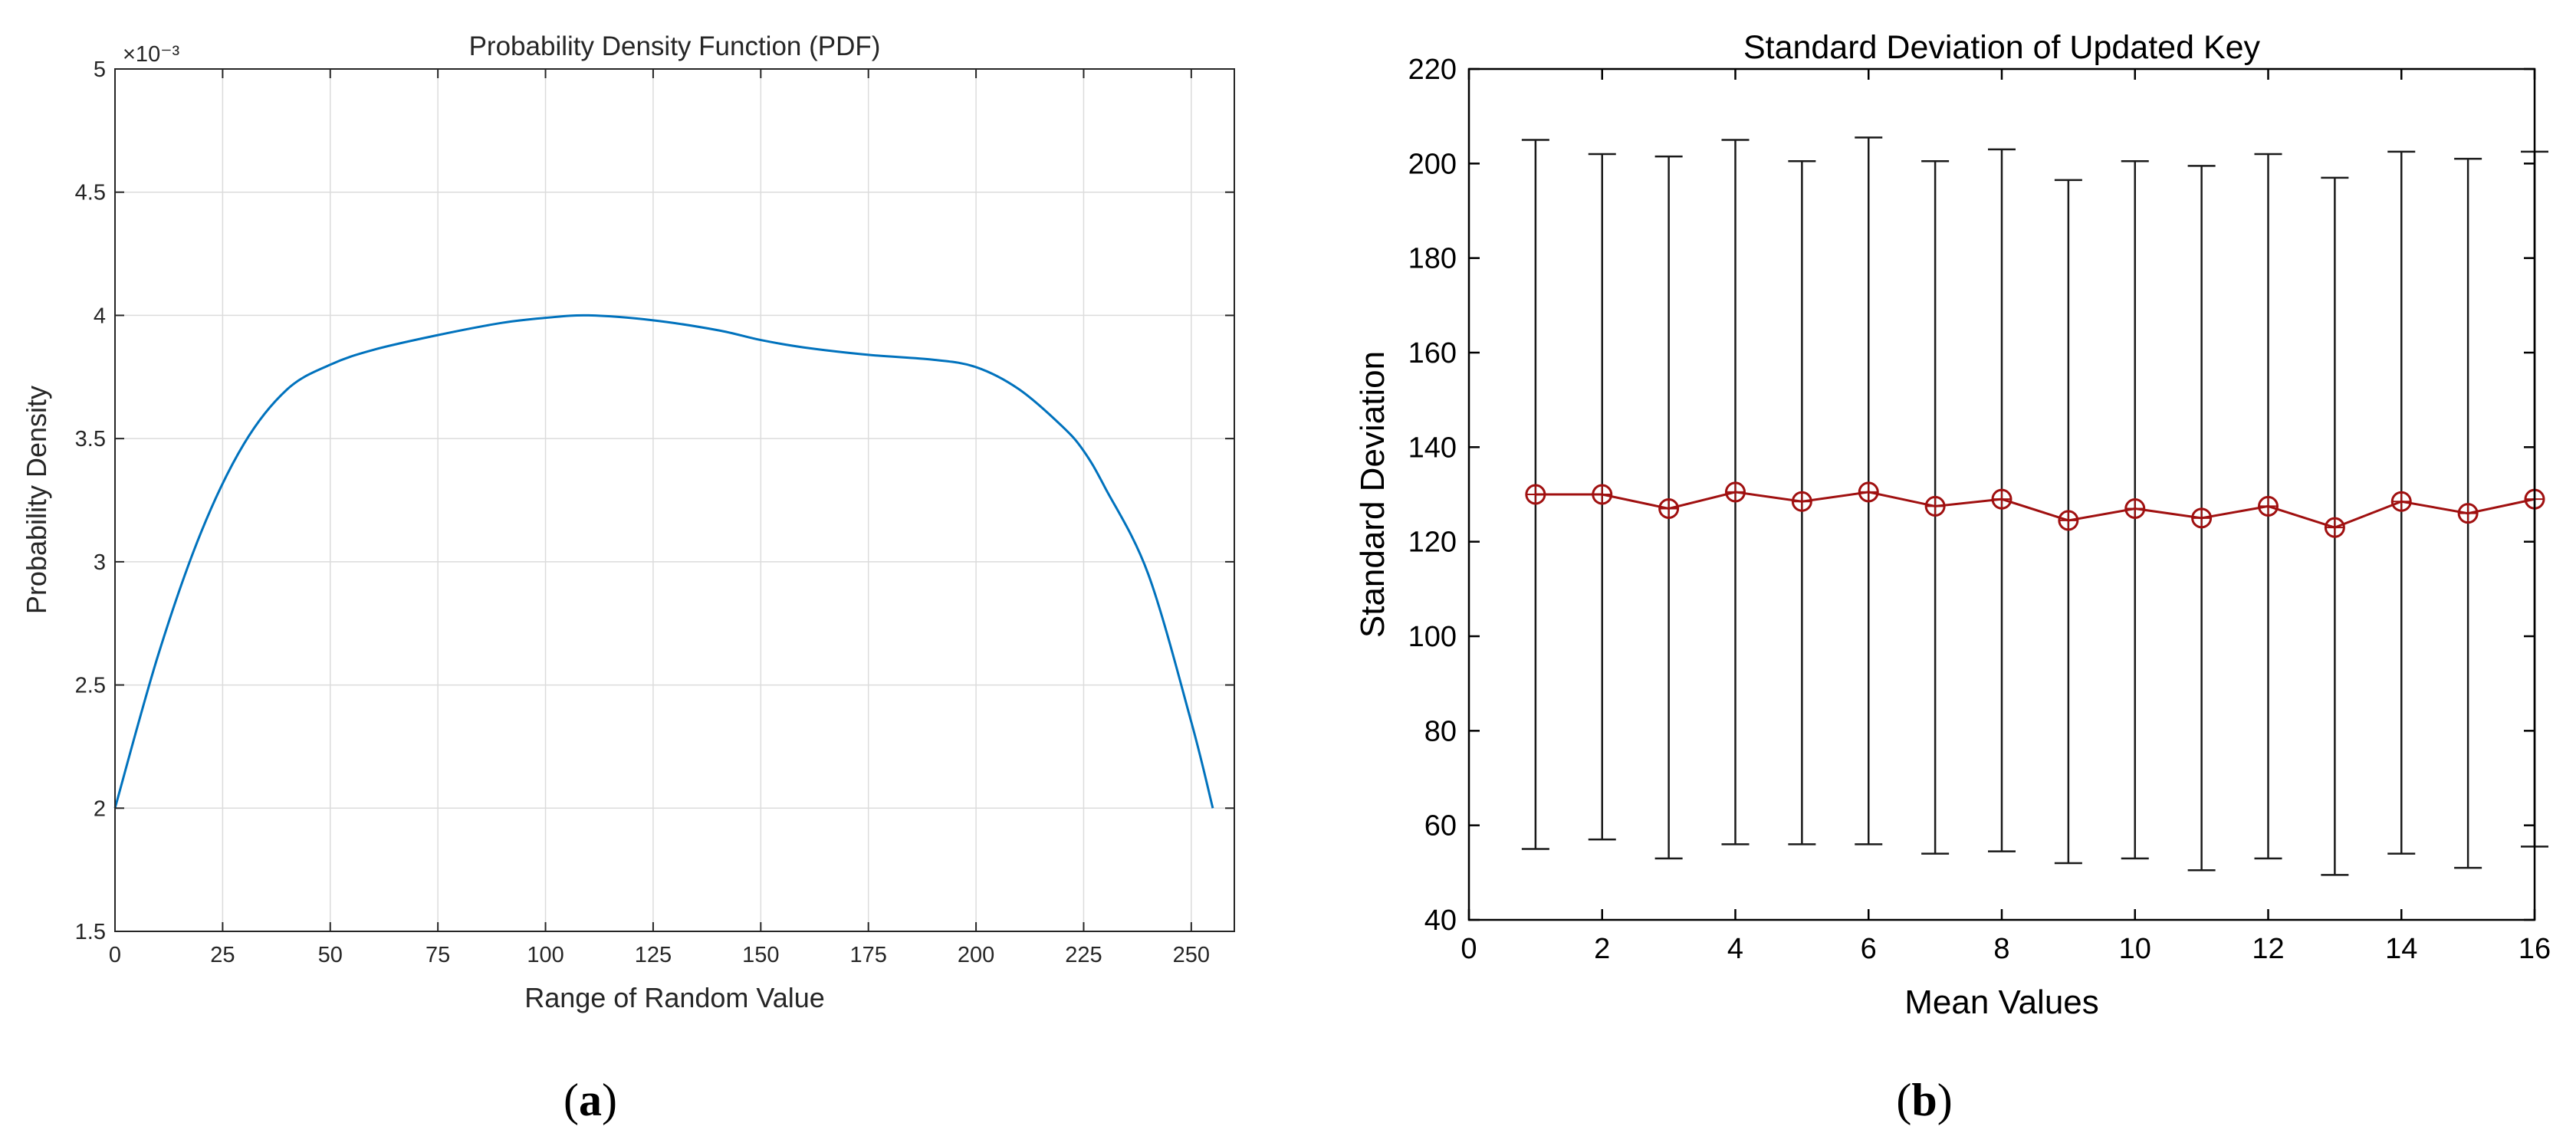  Describe the element at coordinates (2001, 949) in the screenshot. I see `chart-b-xtick-label: 8` at that location.